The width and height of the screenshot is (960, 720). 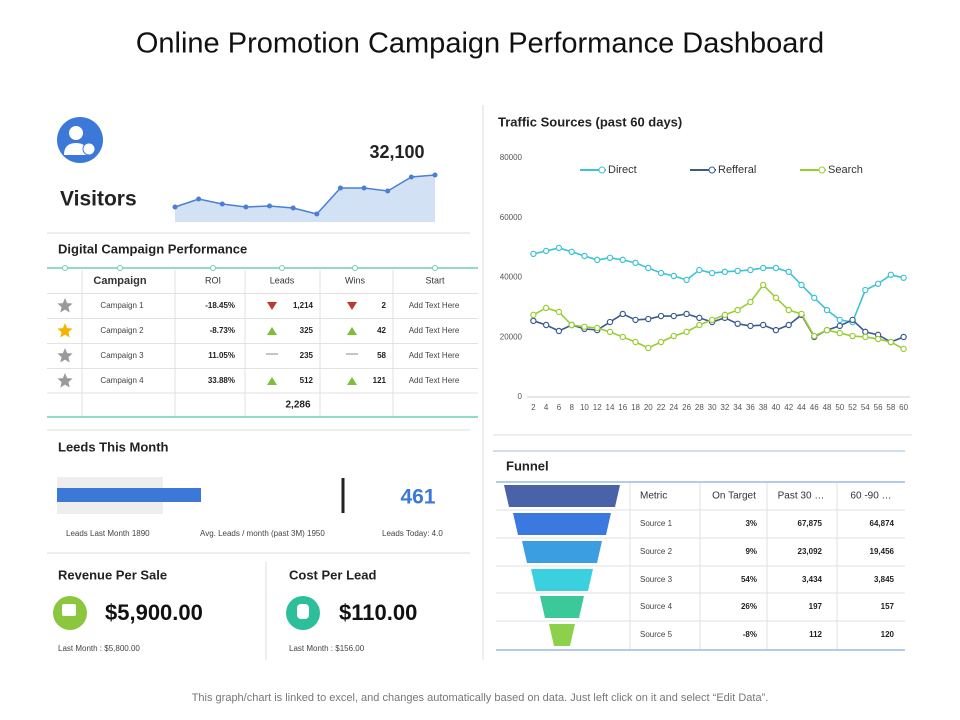 I want to click on cost-icon-glyph, so click(x=303, y=611).